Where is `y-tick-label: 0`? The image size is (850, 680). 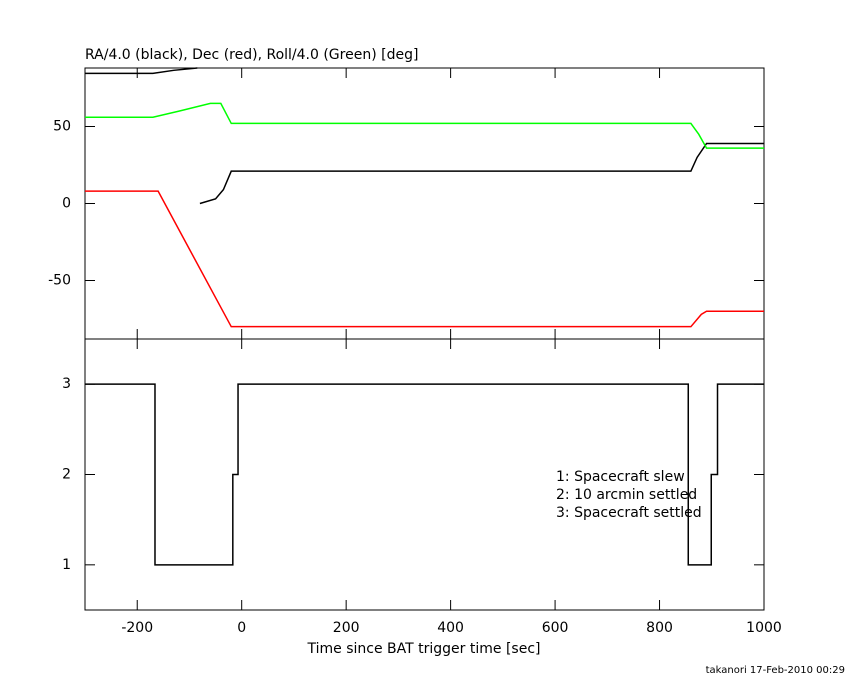
y-tick-label: 0 is located at coordinates (66, 204).